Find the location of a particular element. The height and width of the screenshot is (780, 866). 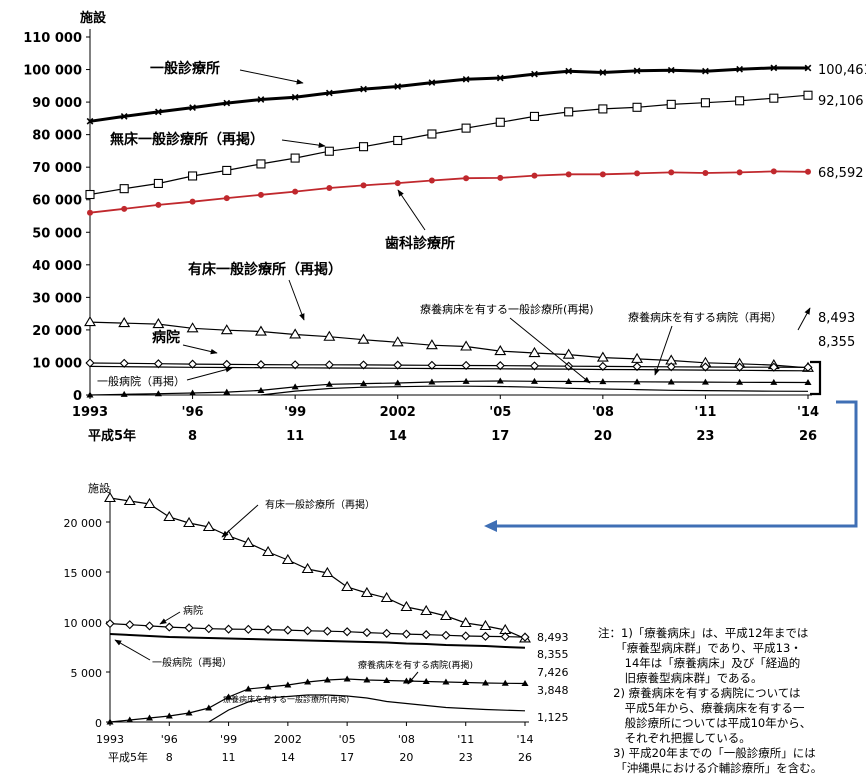

x-tick-sub-label: 11 is located at coordinates (229, 757).